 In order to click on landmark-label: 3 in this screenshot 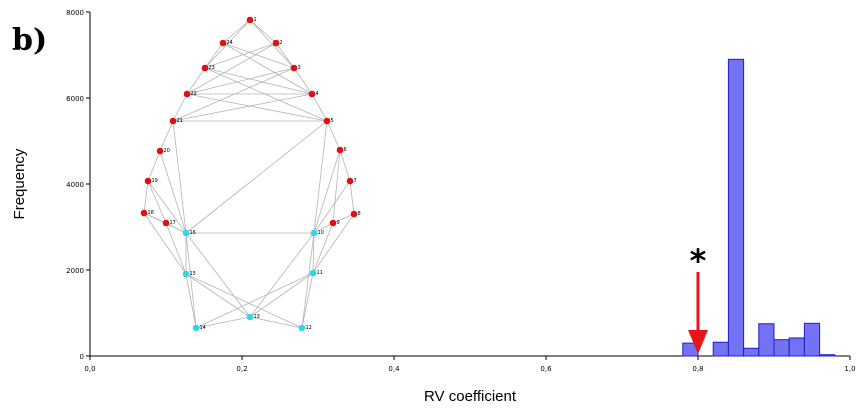, I will do `click(299, 68)`.